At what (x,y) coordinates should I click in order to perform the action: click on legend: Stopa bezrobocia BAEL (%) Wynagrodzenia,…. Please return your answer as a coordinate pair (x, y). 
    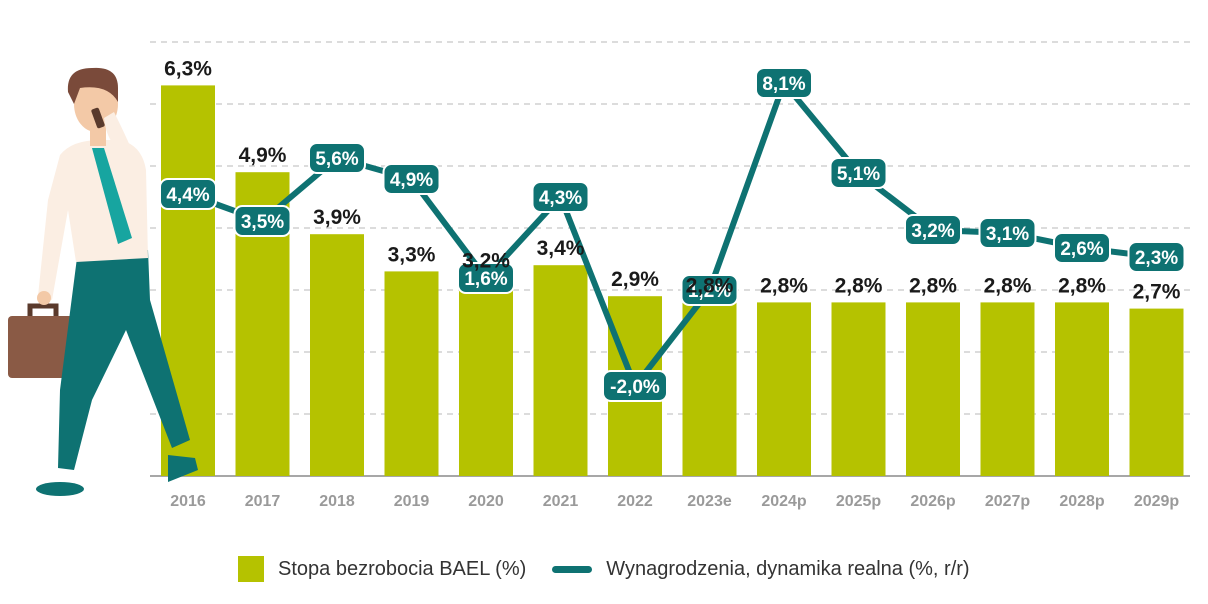
    Looking at the image, I should click on (604, 569).